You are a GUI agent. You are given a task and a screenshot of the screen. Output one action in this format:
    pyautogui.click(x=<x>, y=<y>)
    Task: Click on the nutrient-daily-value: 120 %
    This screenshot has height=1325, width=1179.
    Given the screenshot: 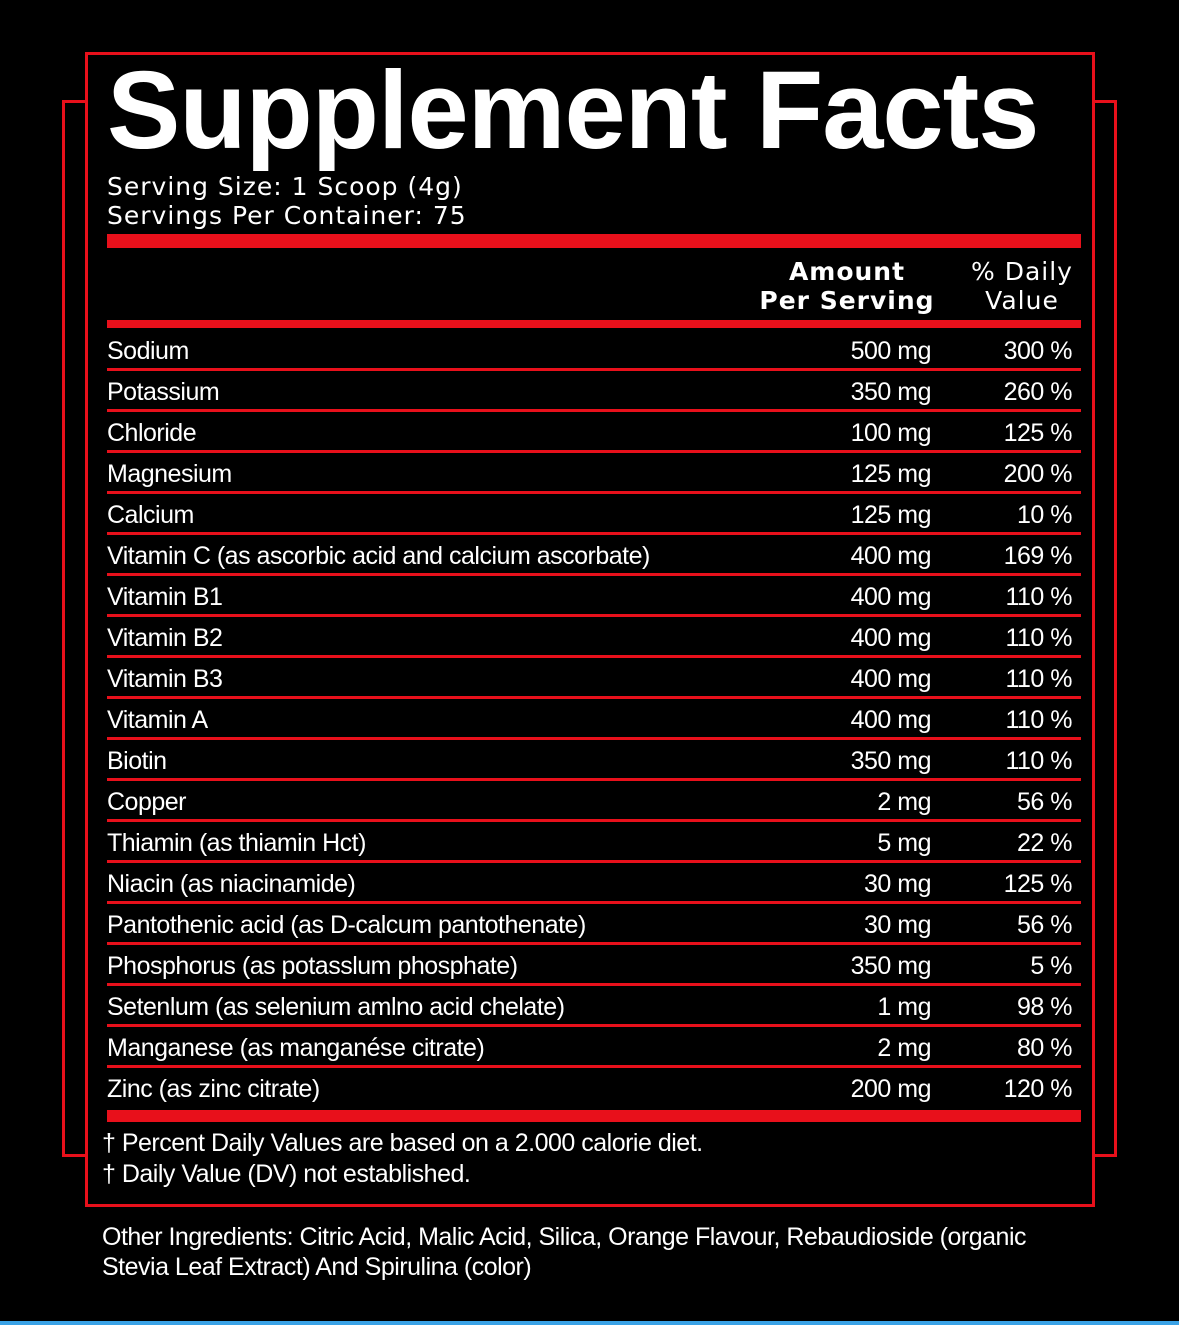 What is the action you would take?
    pyautogui.click(x=1038, y=1089)
    